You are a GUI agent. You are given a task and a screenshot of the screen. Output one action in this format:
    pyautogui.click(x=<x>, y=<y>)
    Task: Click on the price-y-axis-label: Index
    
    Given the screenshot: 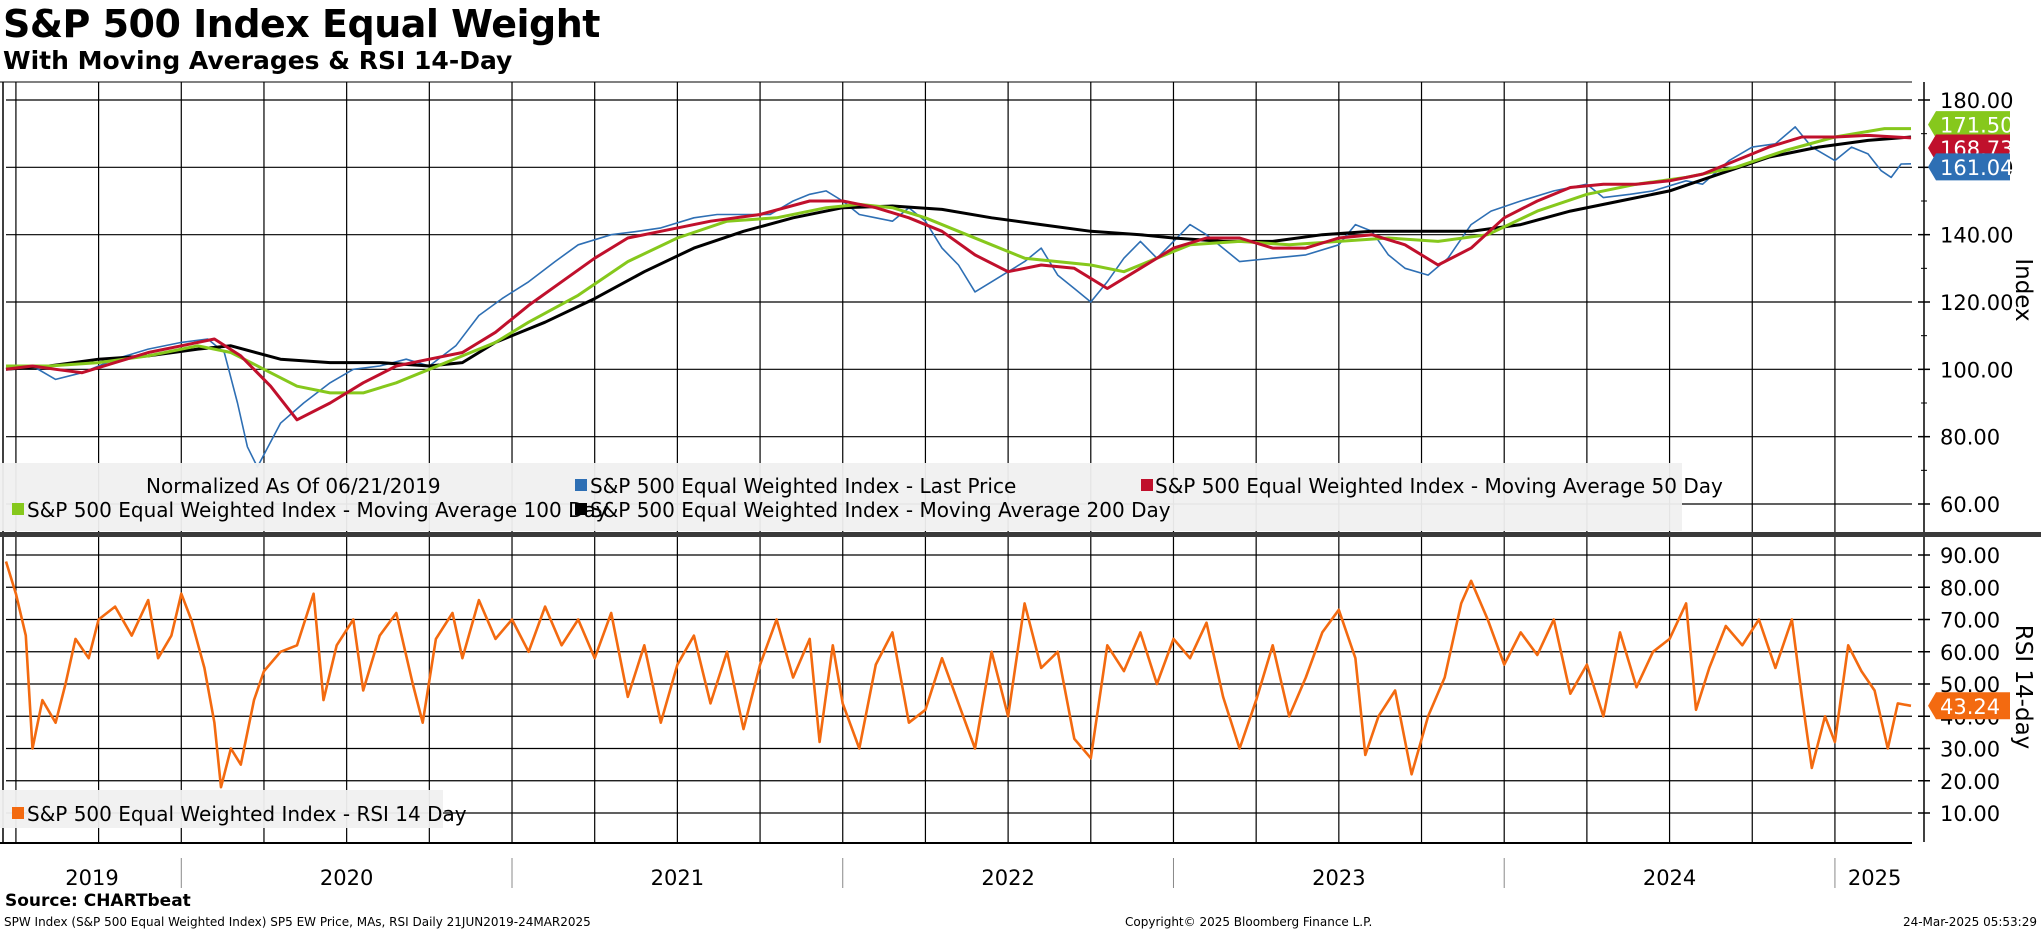 What is the action you would take?
    pyautogui.click(x=2023, y=289)
    